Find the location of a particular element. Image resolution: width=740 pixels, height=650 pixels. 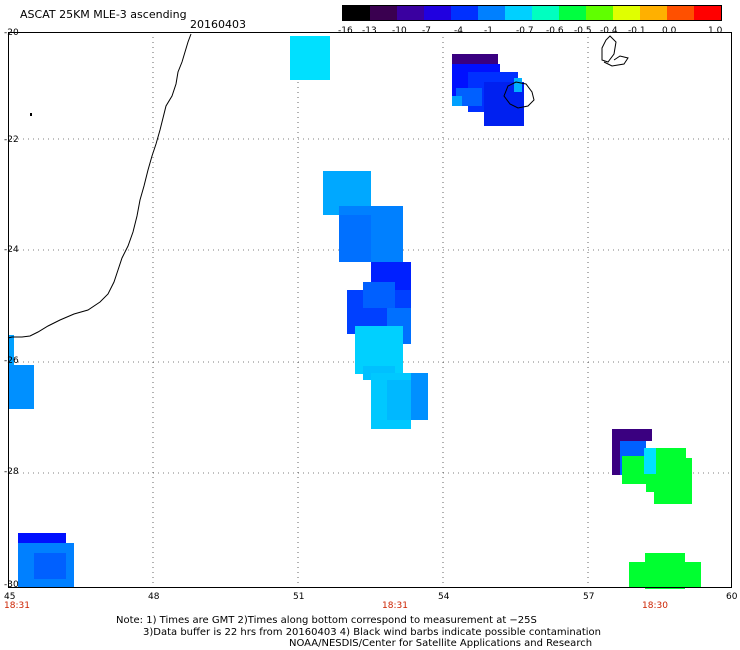

colorbar-label: 0.0 is located at coordinates (669, 31).